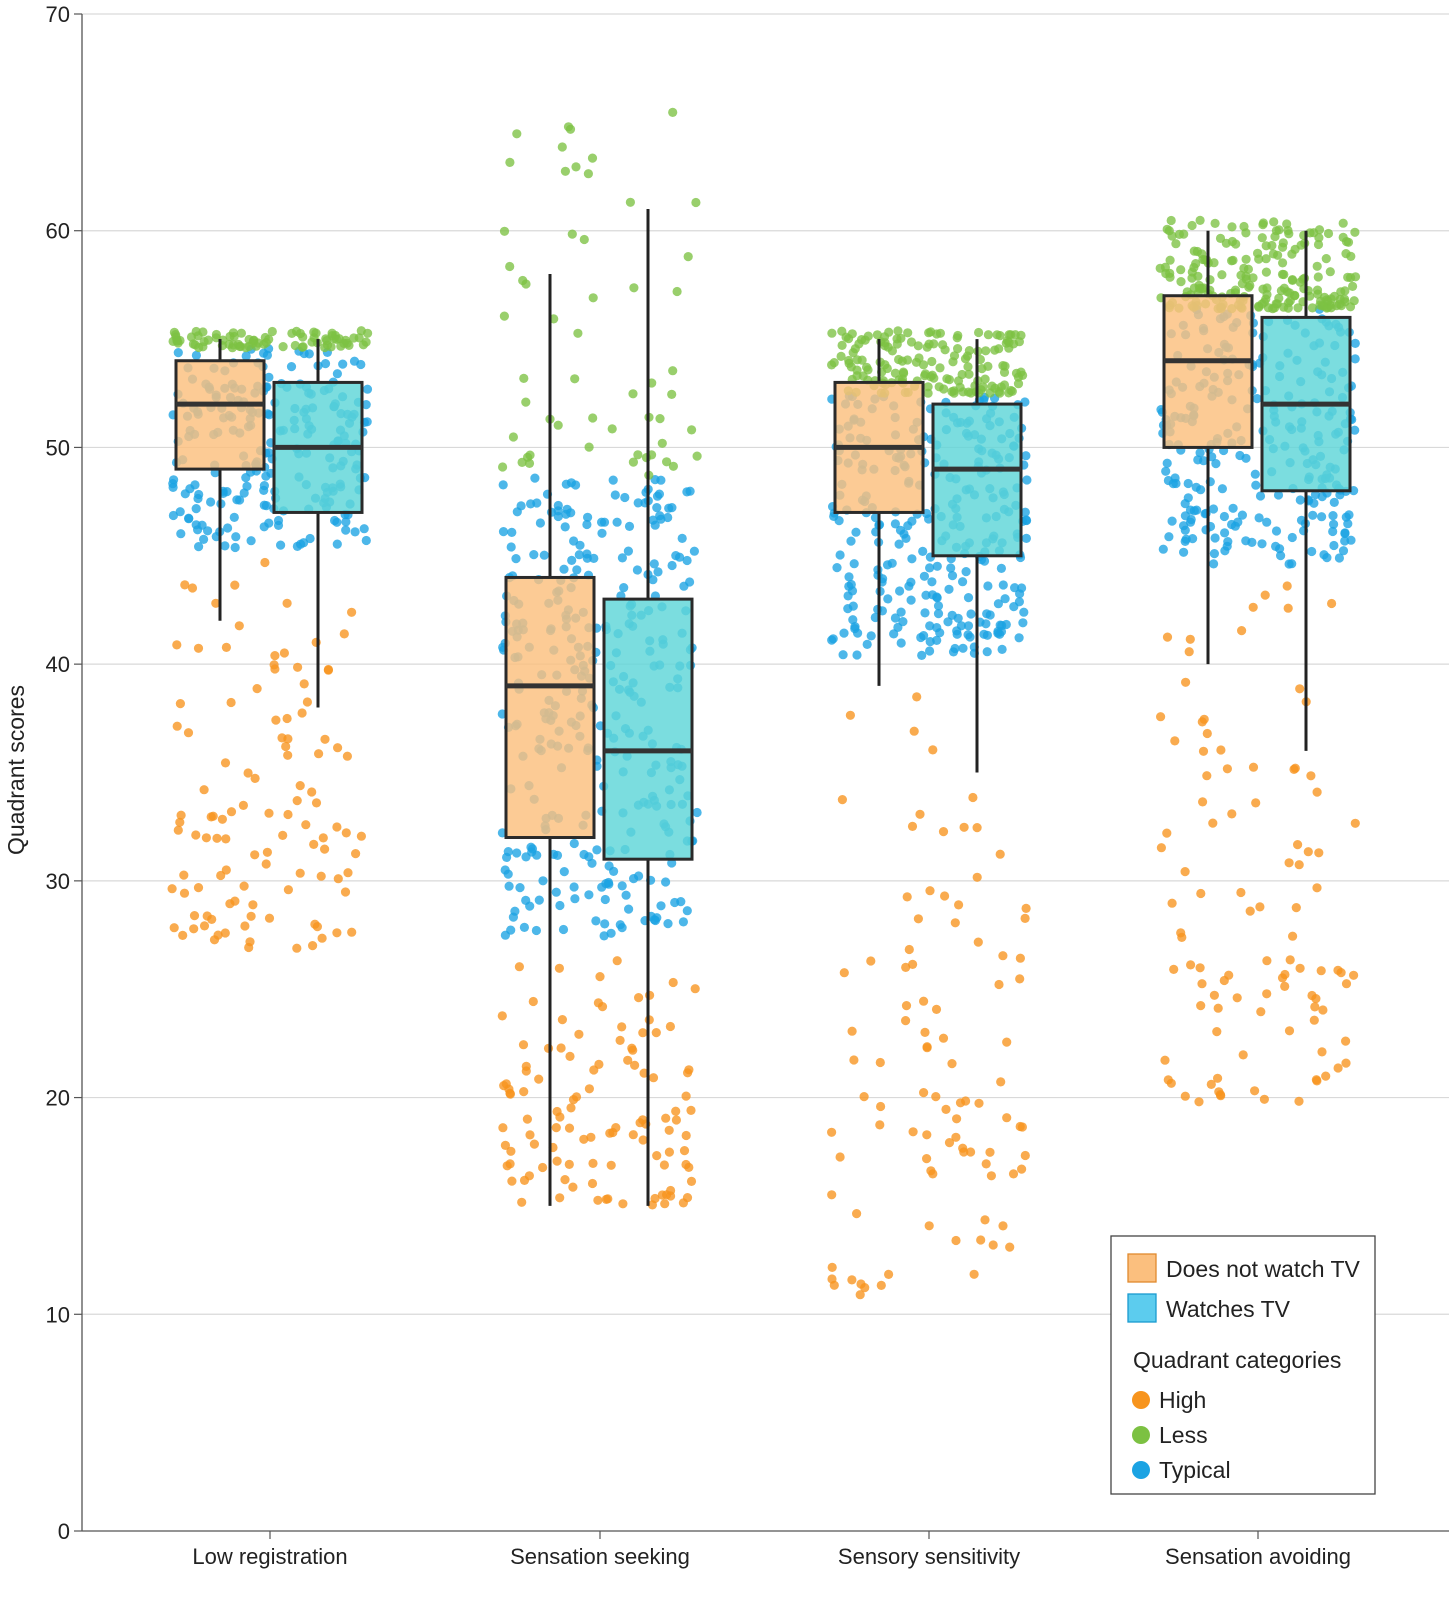  I want to click on legend-point-label: Typical, so click(1195, 1470).